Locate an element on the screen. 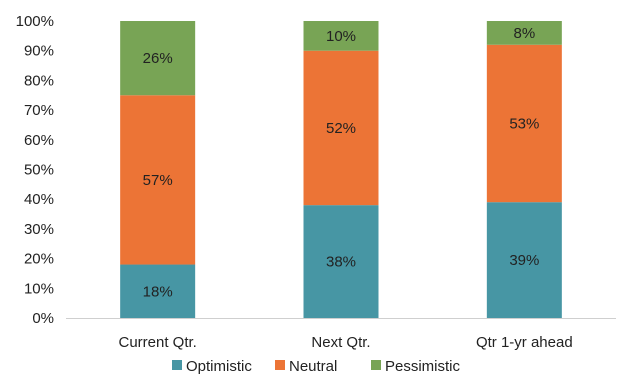 The height and width of the screenshot is (384, 624). legend-swatch-pessimistic is located at coordinates (376, 365).